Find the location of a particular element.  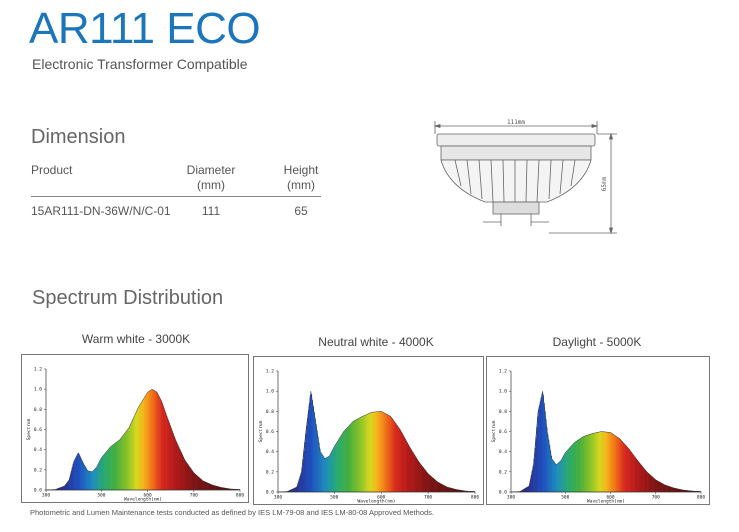

cell-product: 15AR111-DN-36W/N/C-01 is located at coordinates (101, 211).